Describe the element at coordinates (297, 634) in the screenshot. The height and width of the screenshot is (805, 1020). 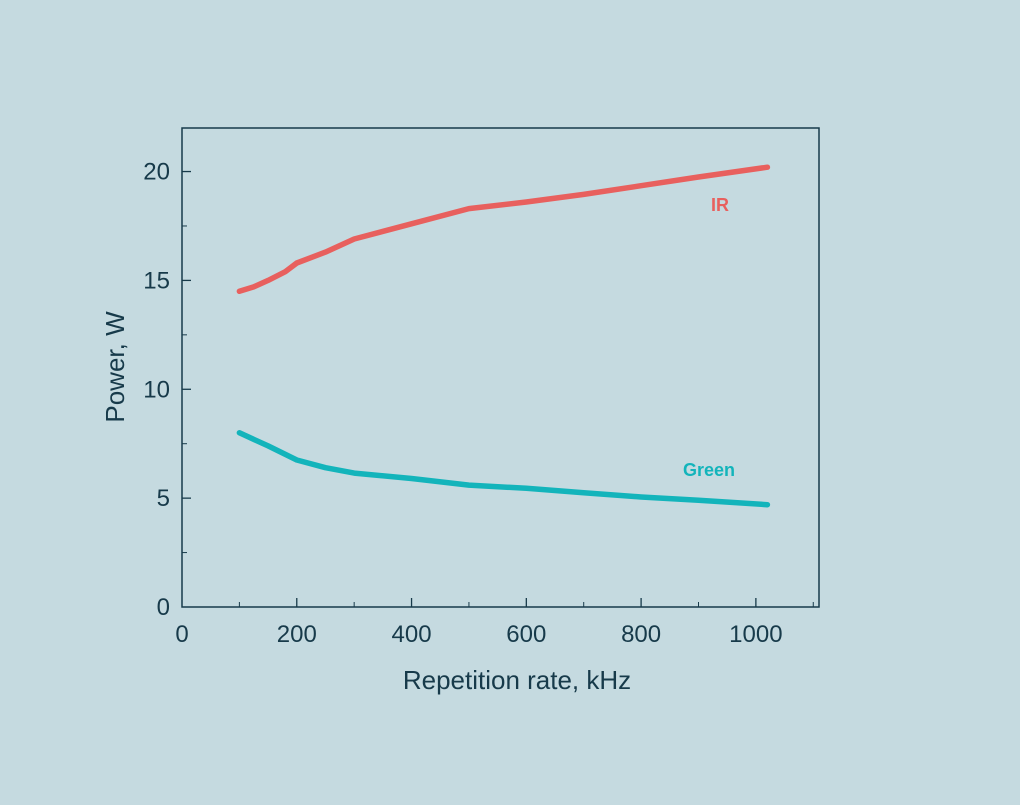
I see `x-tick-label: 200` at that location.